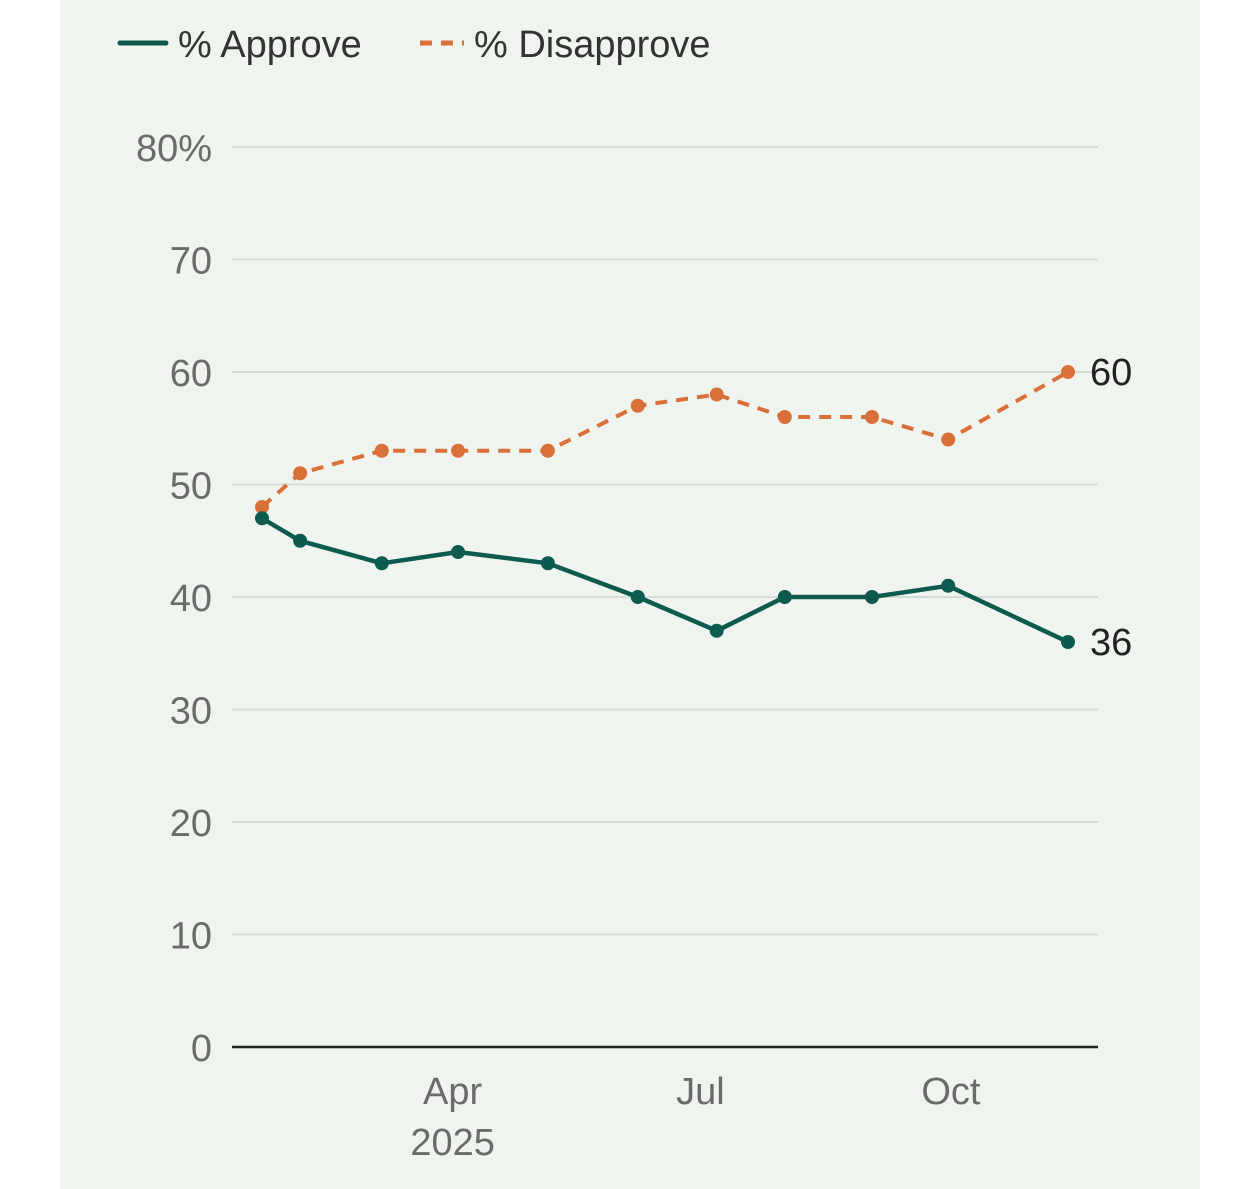  I want to click on end-labels: 60 36, so click(1111, 508).